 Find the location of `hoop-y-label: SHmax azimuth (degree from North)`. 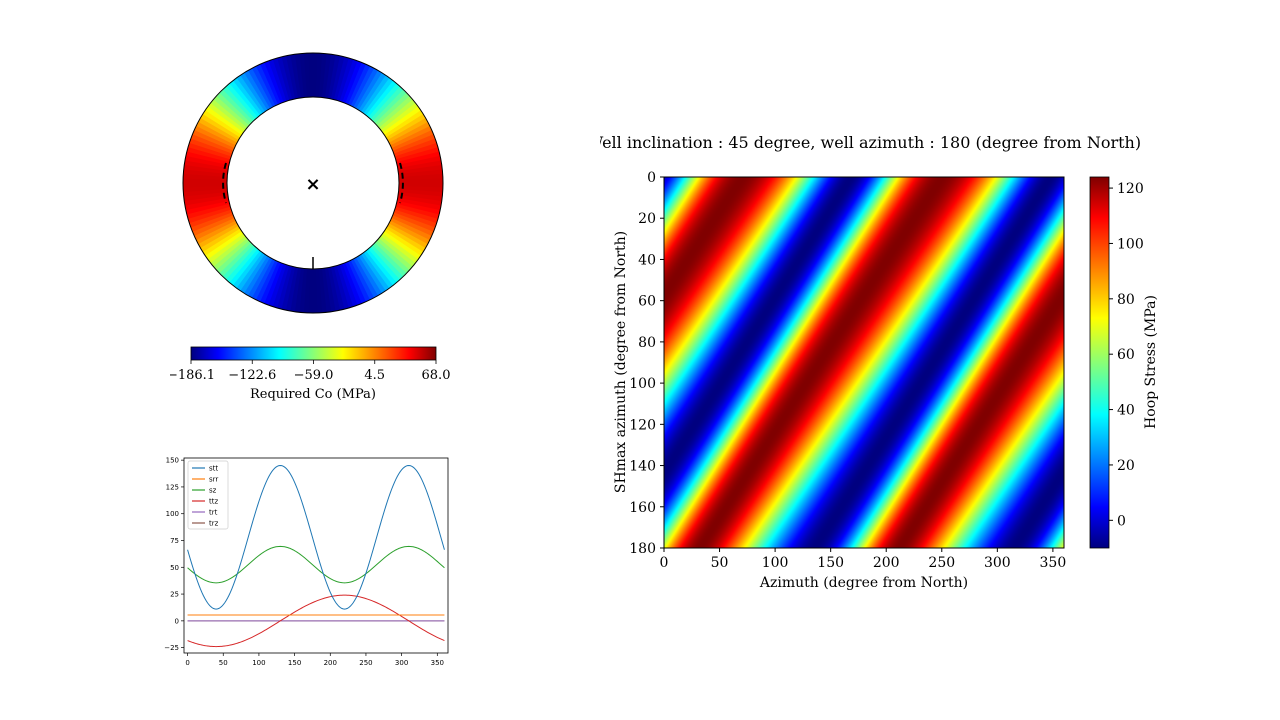

hoop-y-label: SHmax azimuth (degree from North) is located at coordinates (621, 362).